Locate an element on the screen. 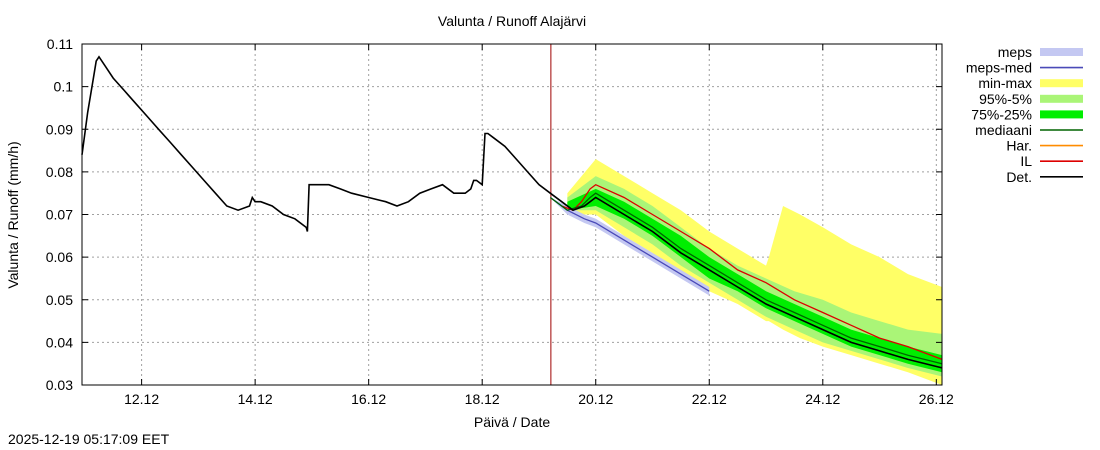 This screenshot has width=1100, height=450. x-tick-label-5: 22.12 is located at coordinates (709, 399).